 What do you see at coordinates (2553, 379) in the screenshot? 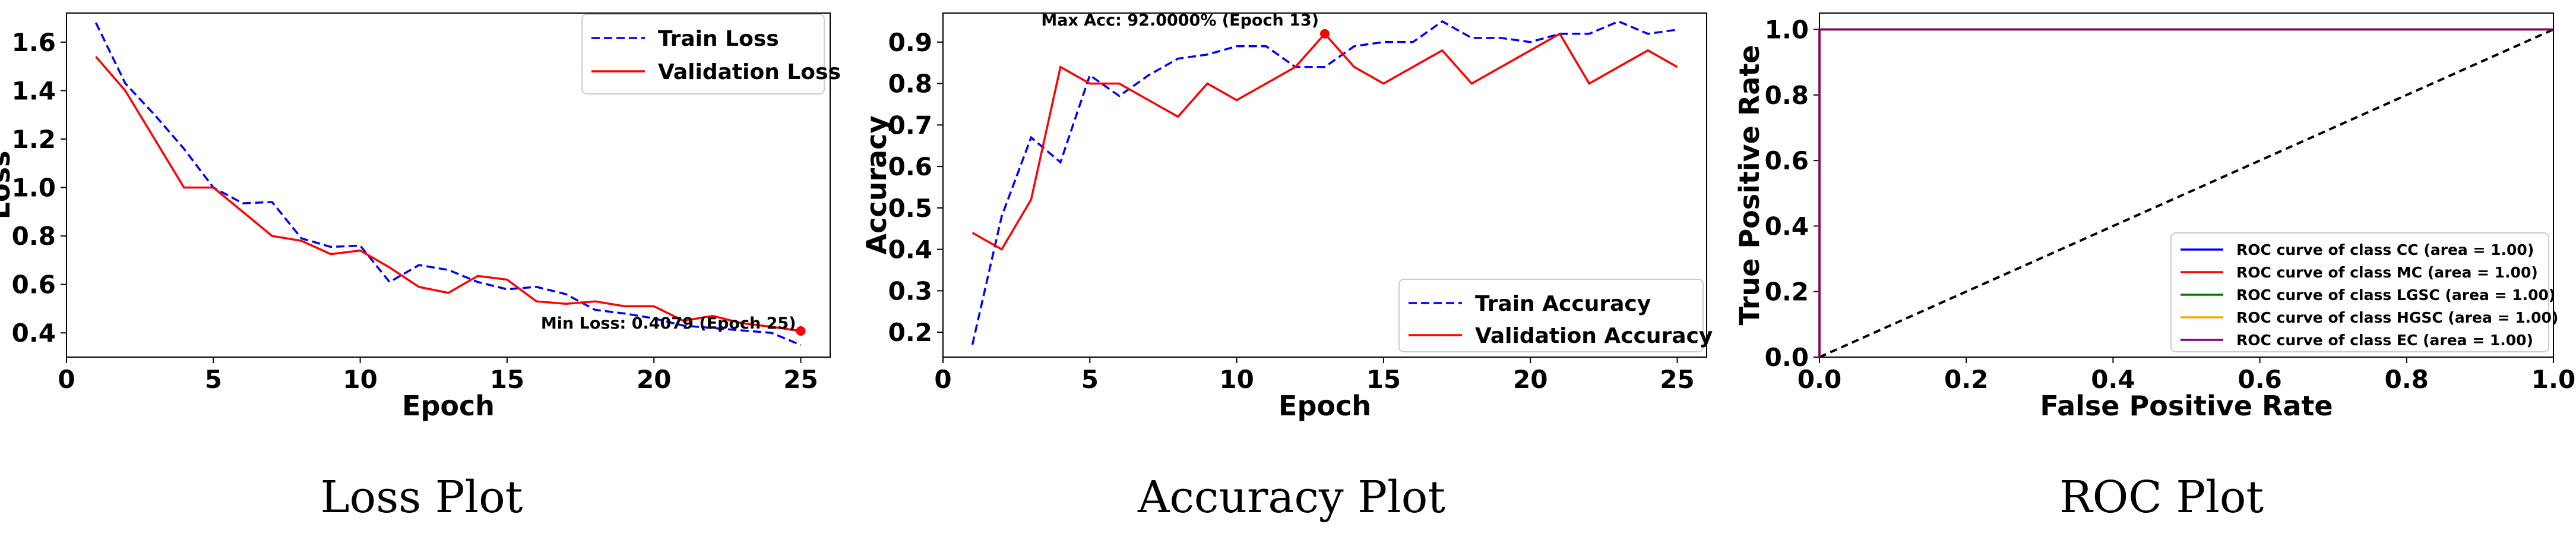
I see `x-tick-label: 1.0` at bounding box center [2553, 379].